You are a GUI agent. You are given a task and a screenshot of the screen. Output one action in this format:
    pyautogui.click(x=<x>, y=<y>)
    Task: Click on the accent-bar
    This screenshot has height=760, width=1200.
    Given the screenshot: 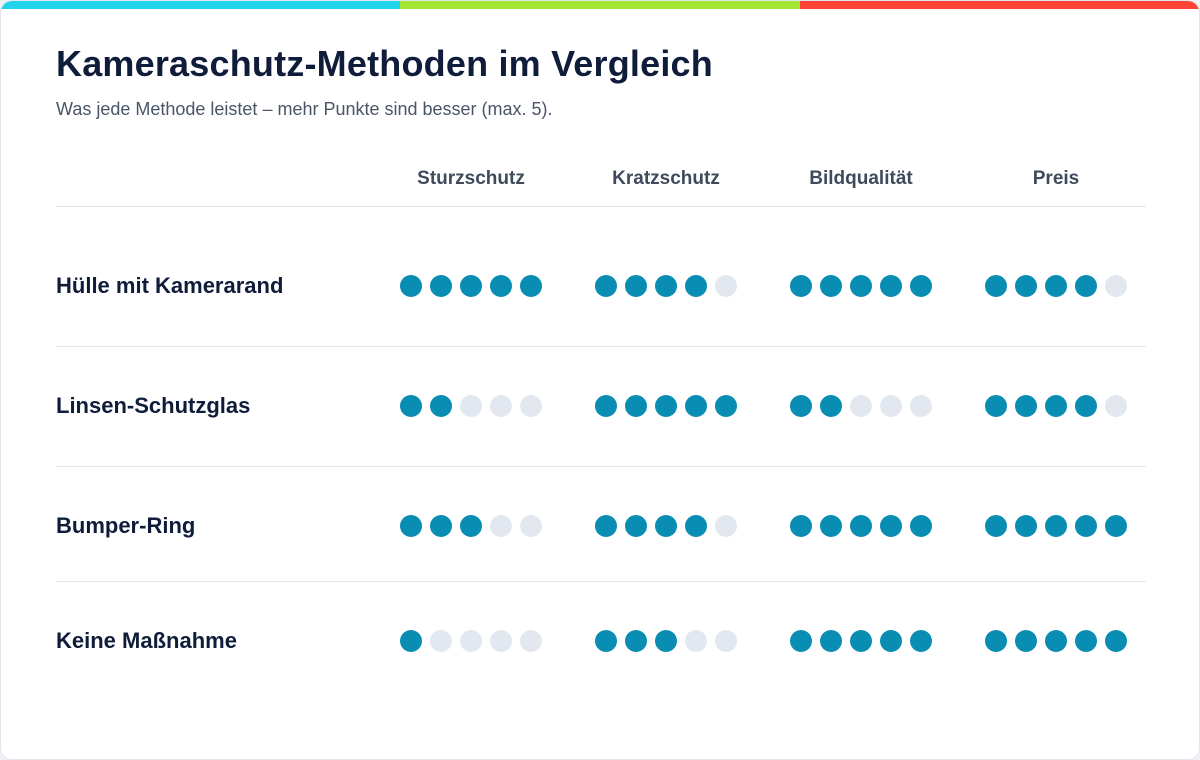 What is the action you would take?
    pyautogui.click(x=600, y=5)
    